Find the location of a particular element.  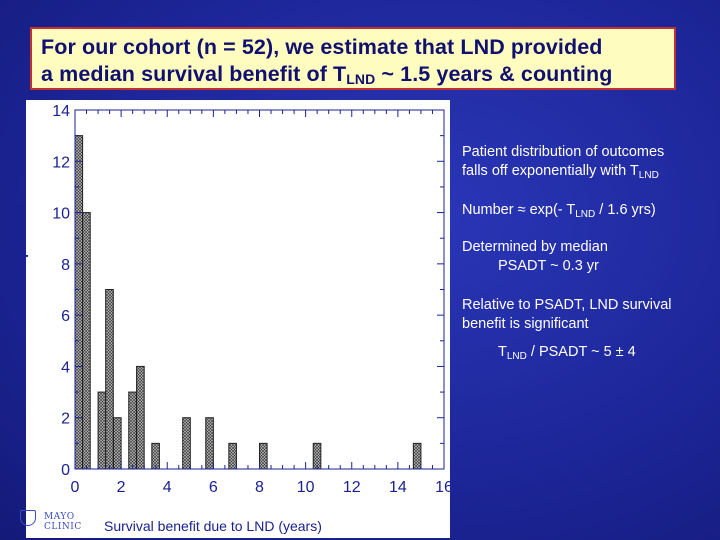

y-tick-label: 4 is located at coordinates (65, 367).